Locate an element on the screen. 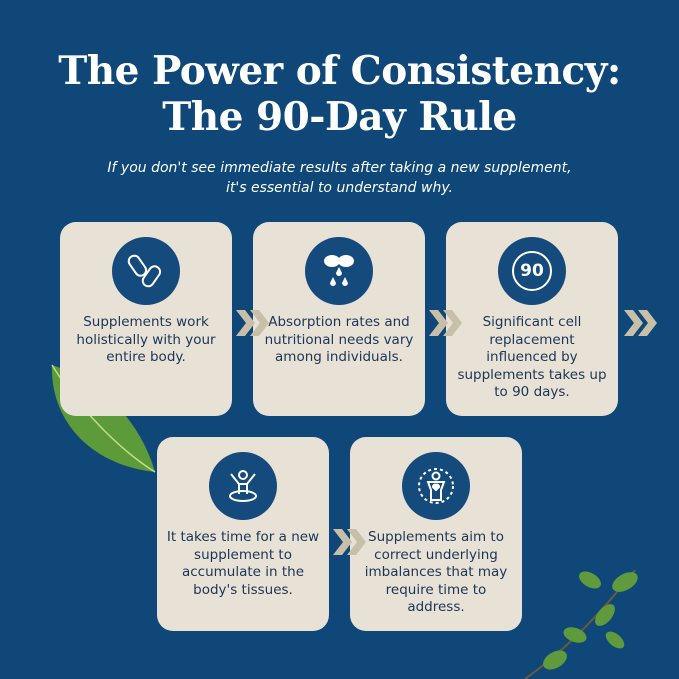 The image size is (679, 679). branch-decoration is located at coordinates (581, 624).